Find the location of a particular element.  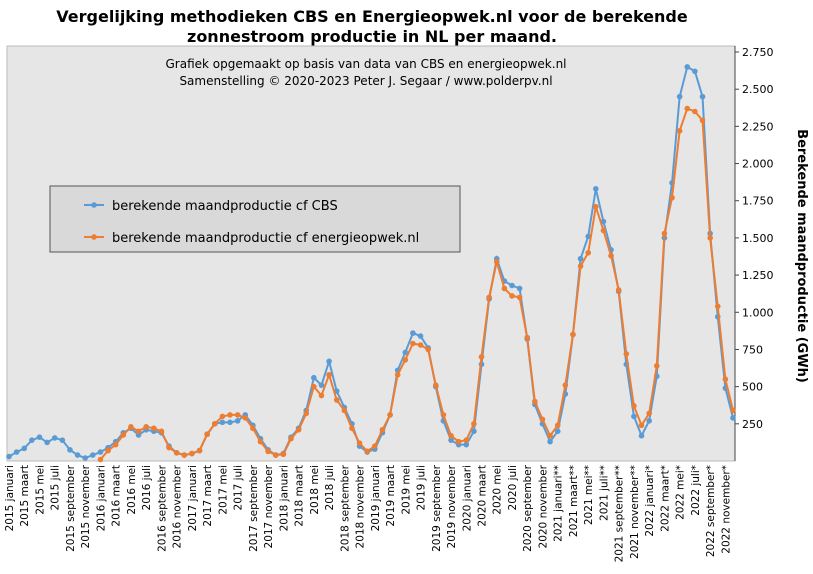

y-tick-label: 500 is located at coordinates (752, 387).